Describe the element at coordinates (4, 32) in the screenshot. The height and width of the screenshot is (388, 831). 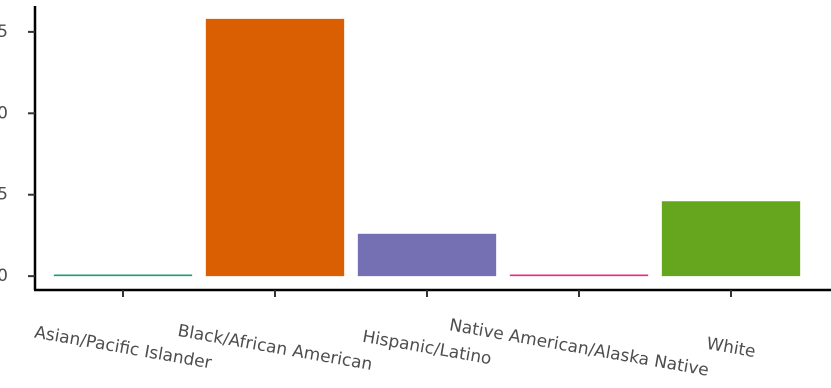
I see `y-tick-label: 15` at that location.